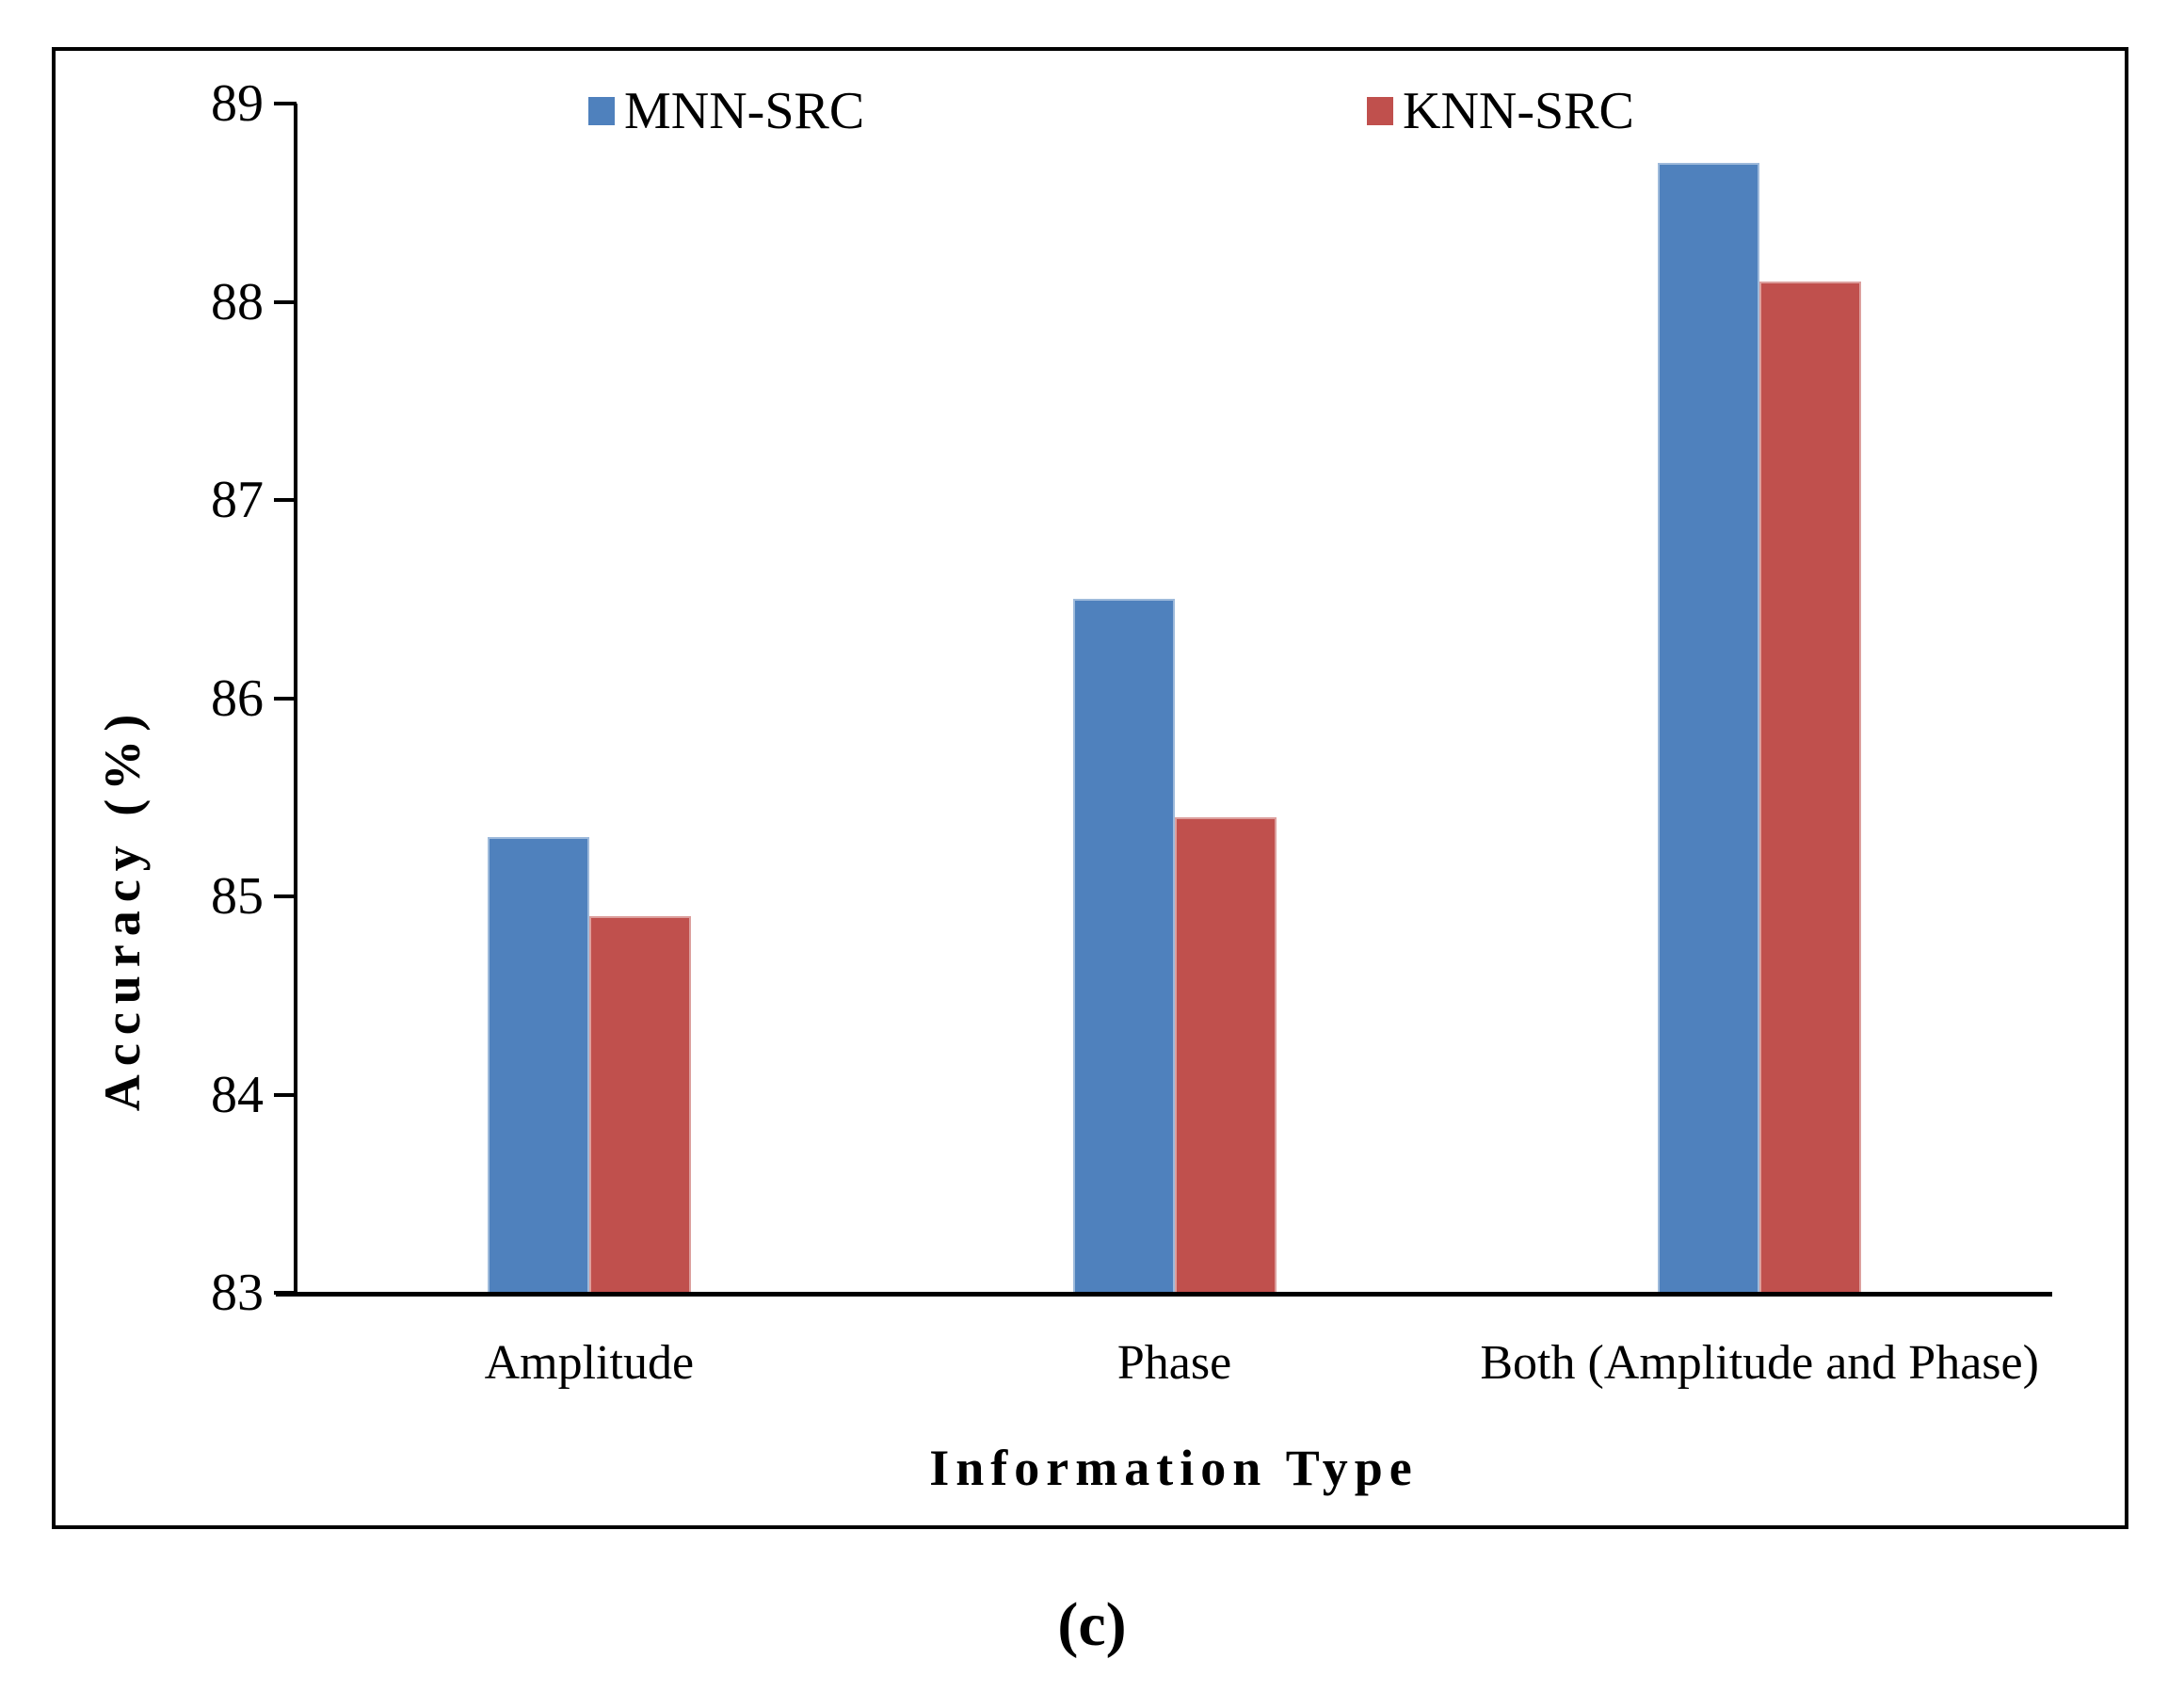  What do you see at coordinates (1174, 1468) in the screenshot?
I see `x-axis-title: Information Type` at bounding box center [1174, 1468].